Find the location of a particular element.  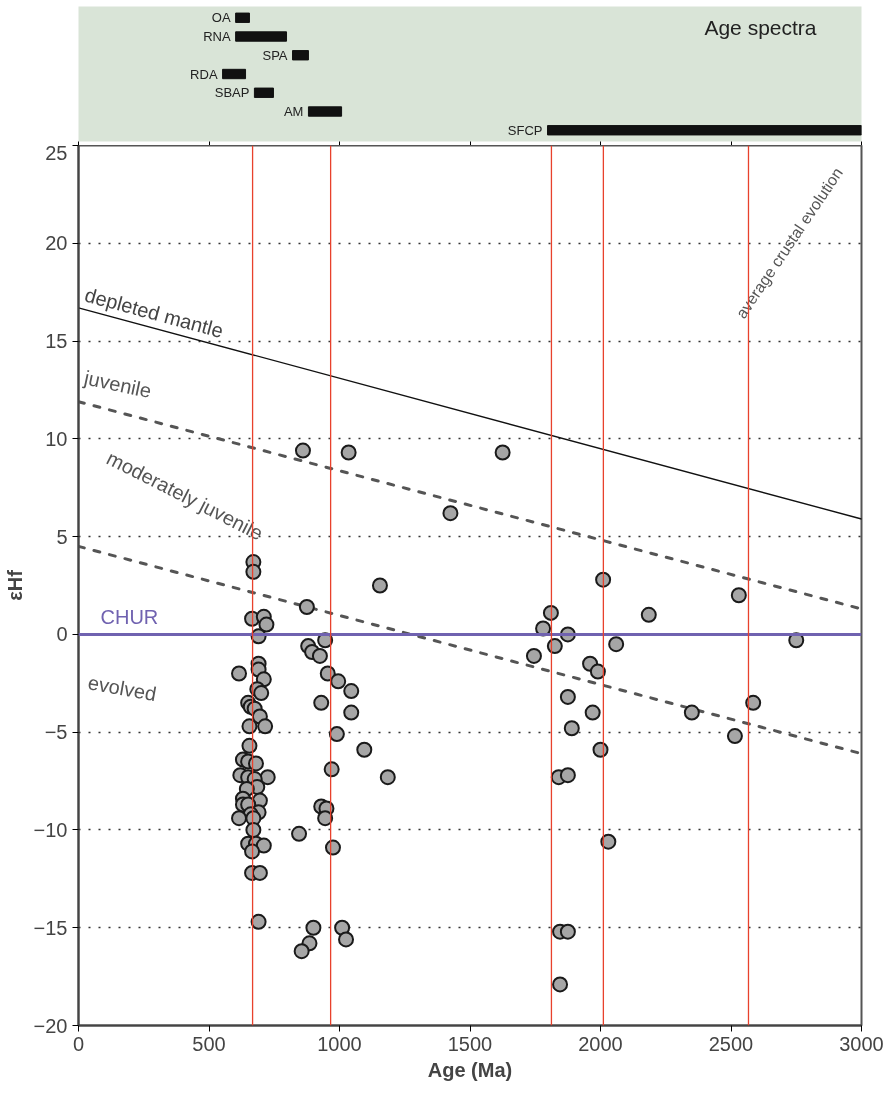

y-tick-label: 20 is located at coordinates (56, 243).